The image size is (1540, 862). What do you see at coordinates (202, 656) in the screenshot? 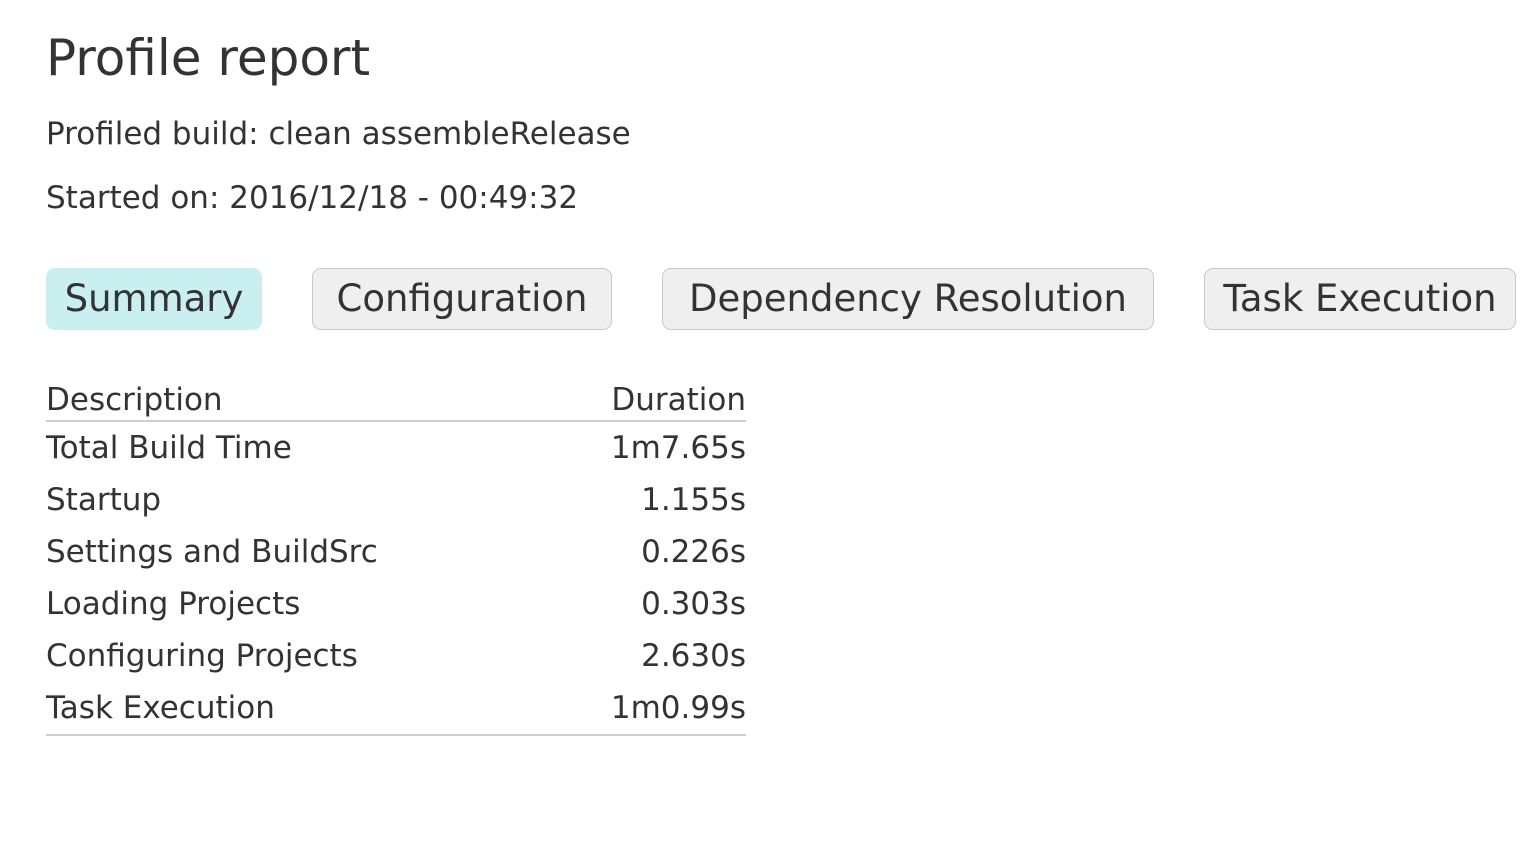
I see `row-description: Configuring Projects` at bounding box center [202, 656].